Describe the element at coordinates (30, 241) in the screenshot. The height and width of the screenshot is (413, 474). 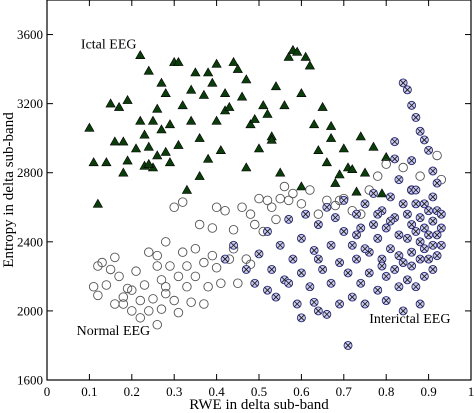
I see `y-tick-label: 2400` at that location.